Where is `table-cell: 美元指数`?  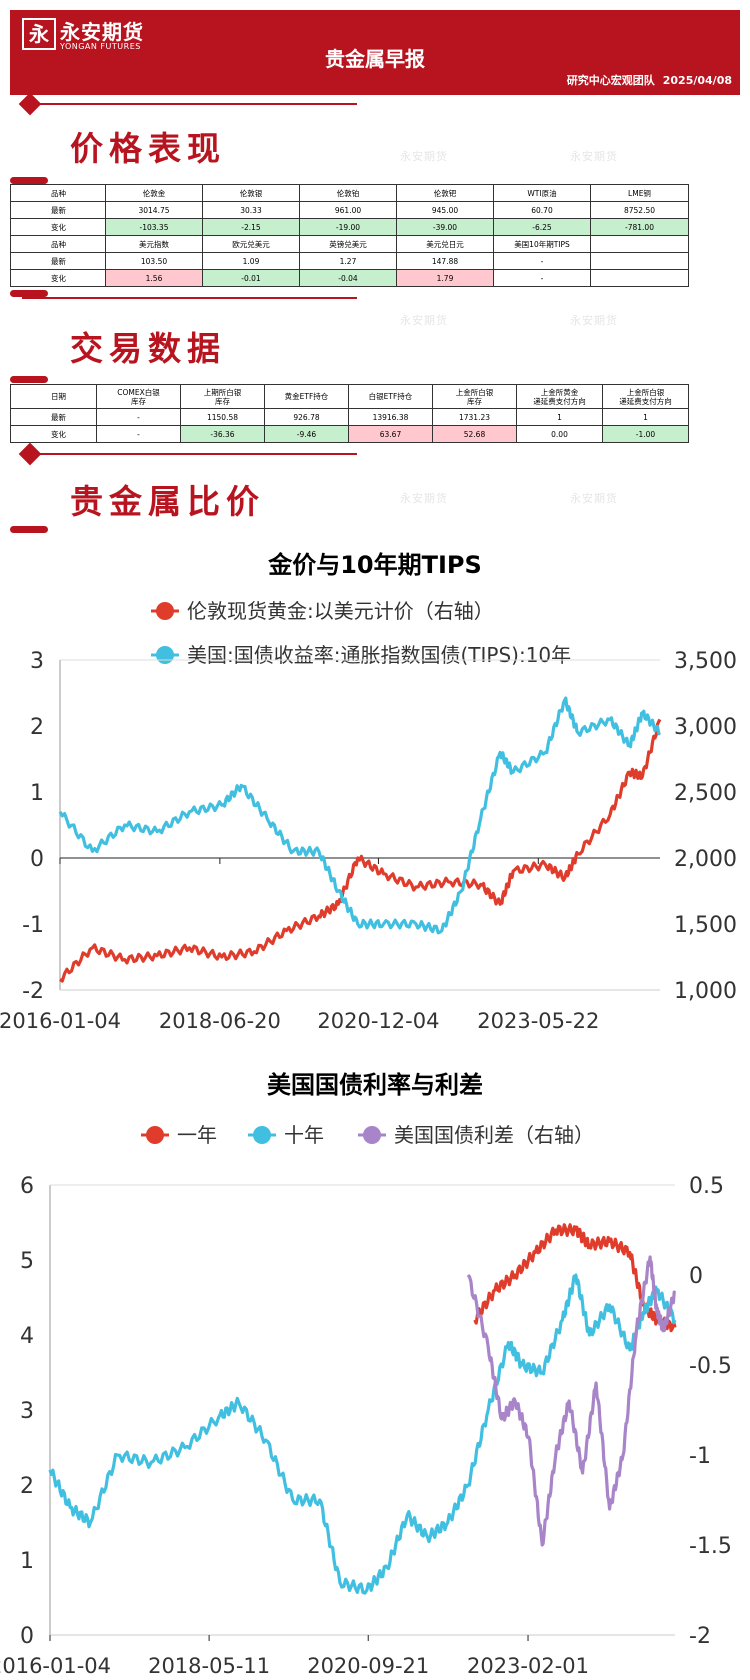 table-cell: 美元指数 is located at coordinates (154, 244).